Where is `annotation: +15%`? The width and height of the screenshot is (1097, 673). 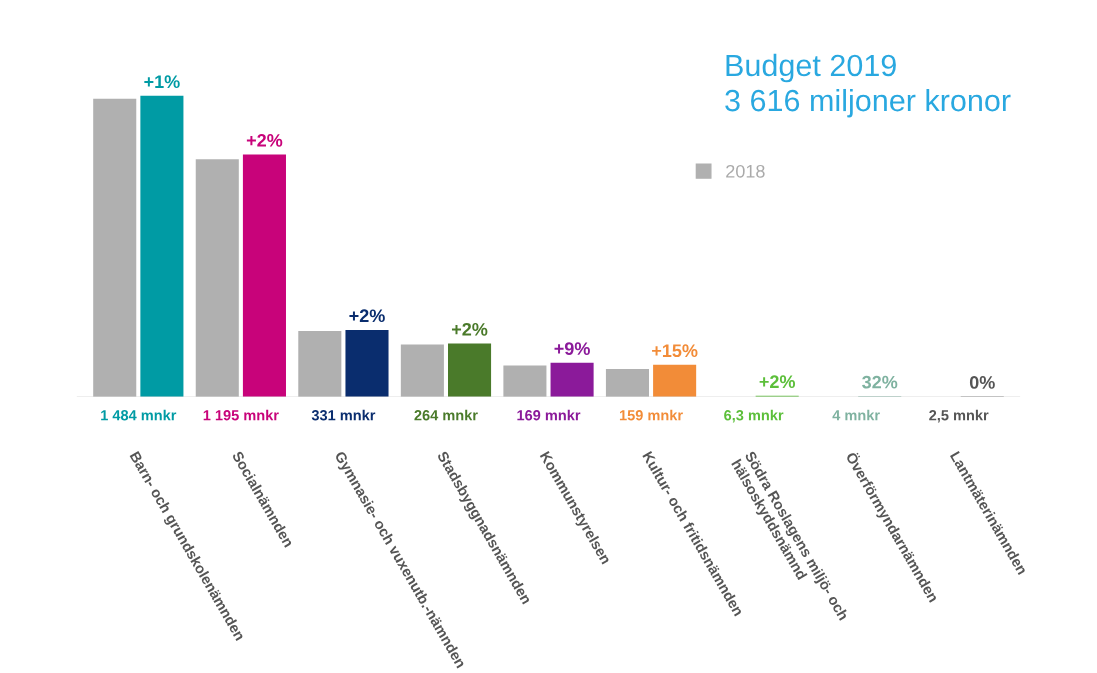 annotation: +15% is located at coordinates (675, 351).